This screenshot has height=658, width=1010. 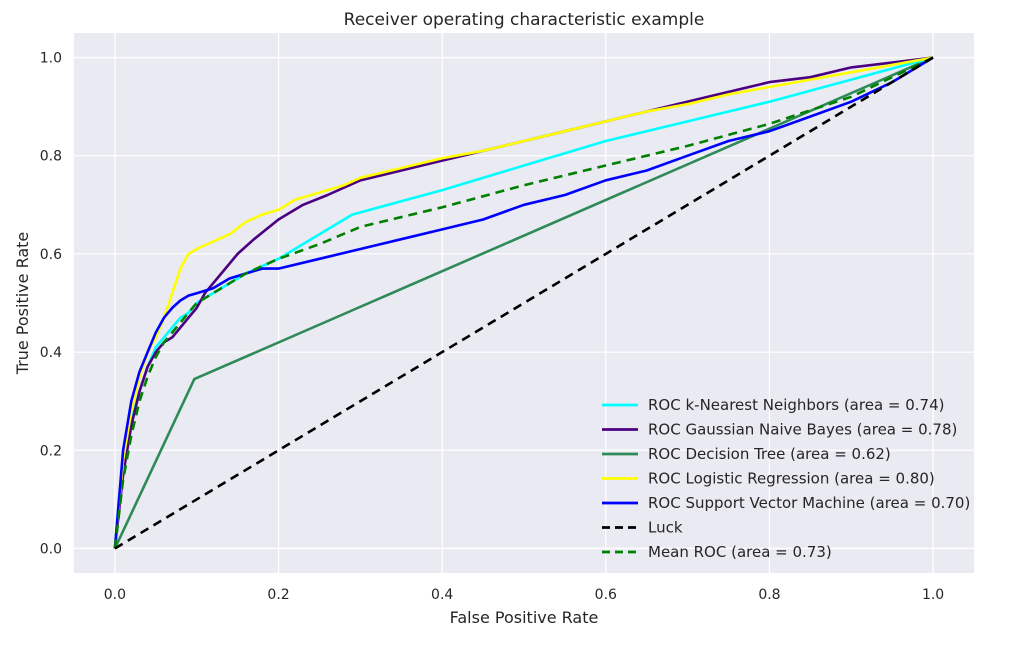 I want to click on legend-label: ROC Support Vector Machine (area = 0.70), so click(x=809, y=503).